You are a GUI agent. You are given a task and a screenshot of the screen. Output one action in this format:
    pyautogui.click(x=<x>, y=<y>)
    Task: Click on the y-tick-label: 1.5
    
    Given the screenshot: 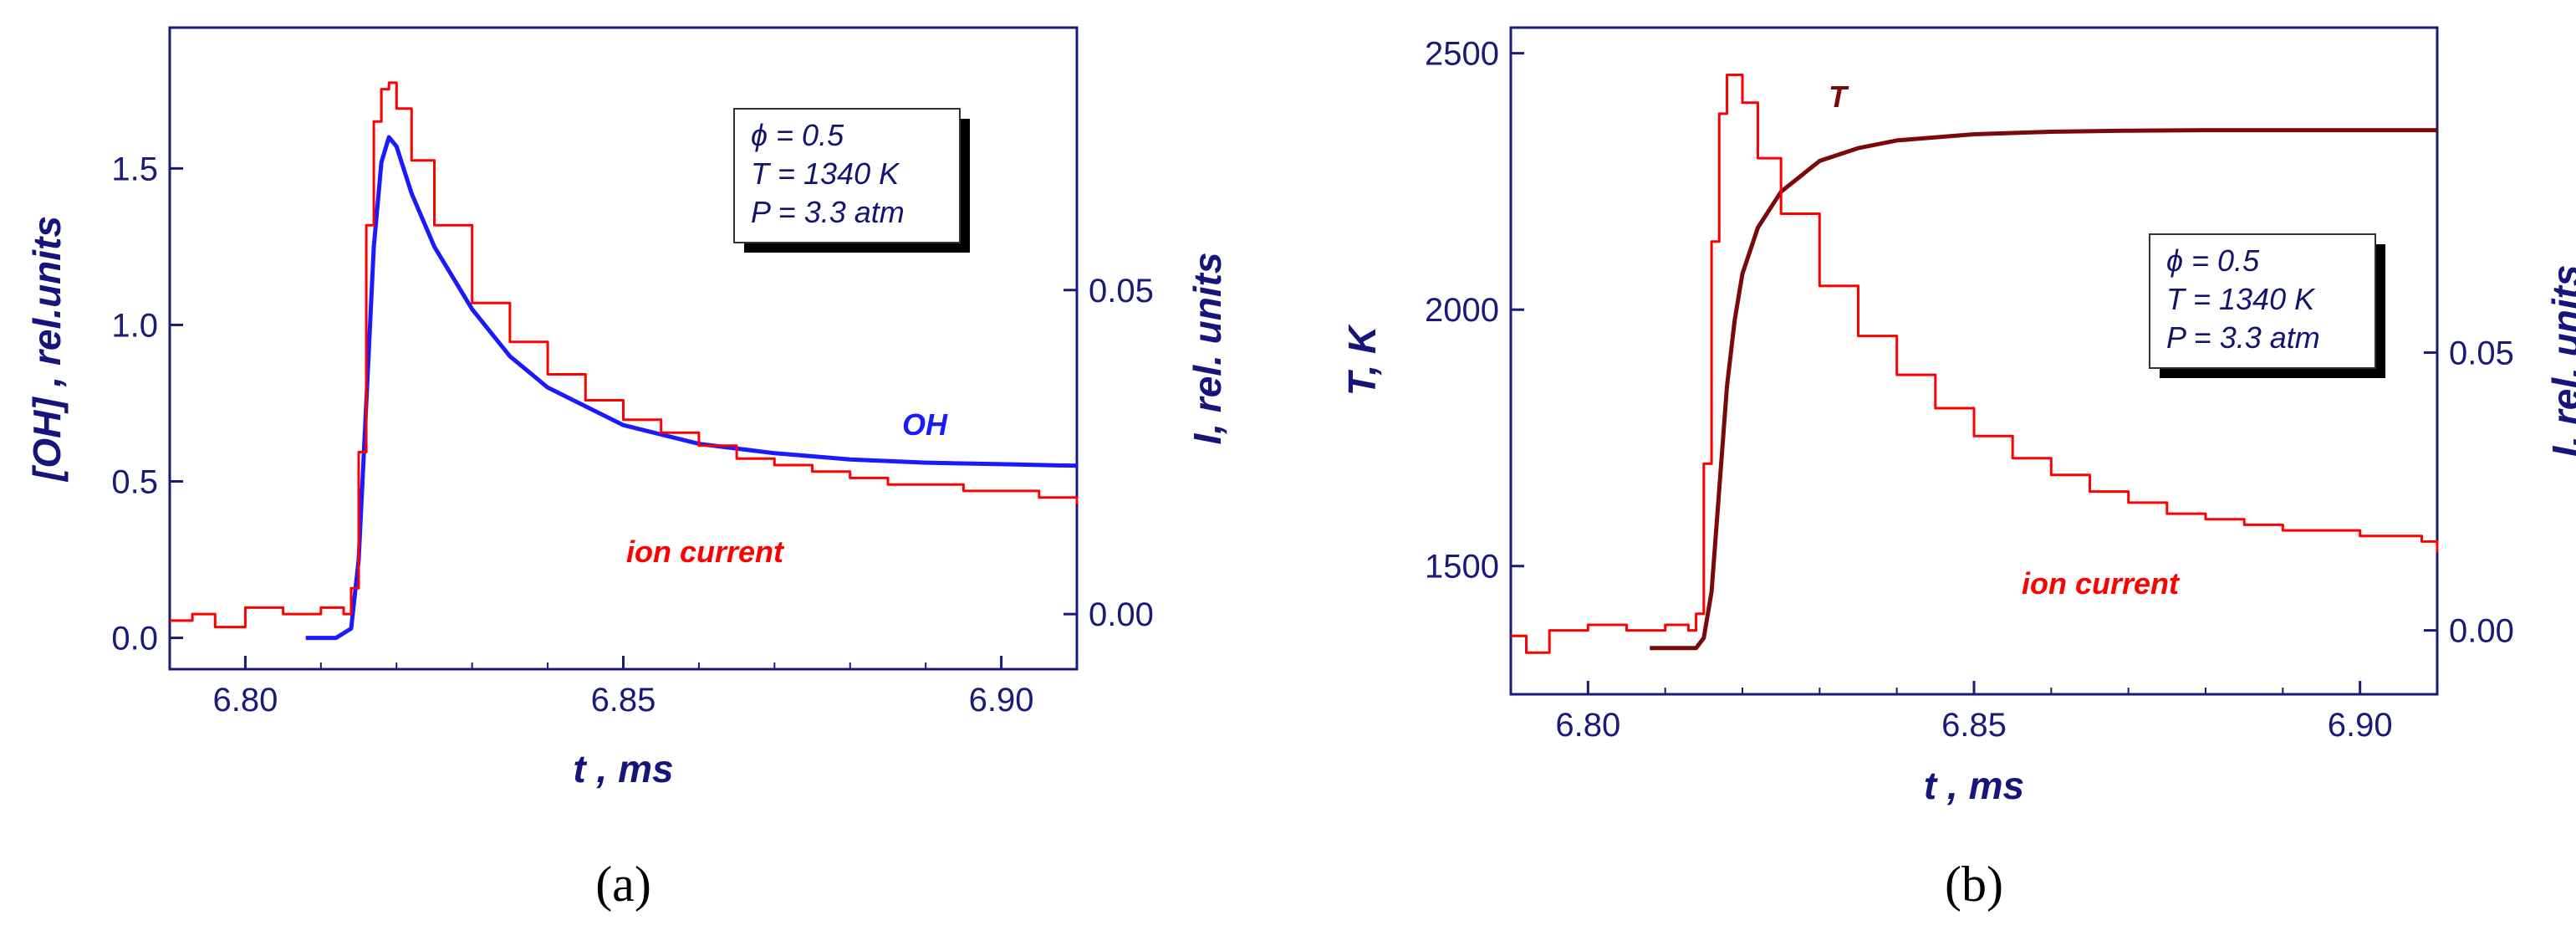 What is the action you would take?
    pyautogui.click(x=134, y=169)
    